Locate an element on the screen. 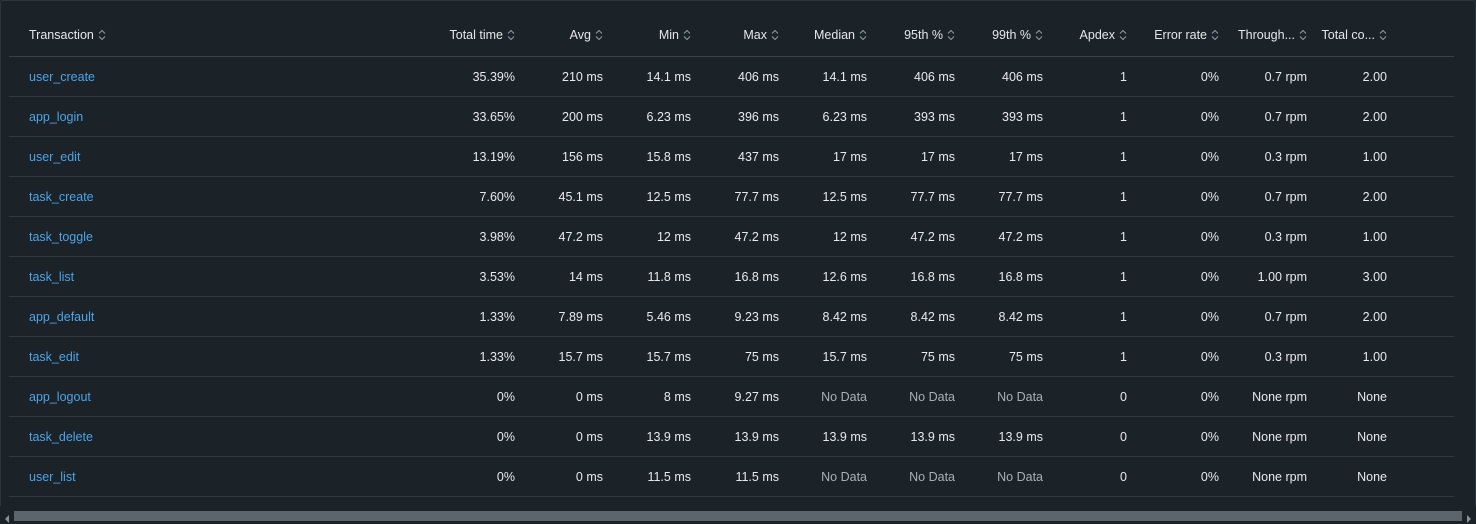 The image size is (1476, 524). column-header-content: Total time is located at coordinates (483, 35).